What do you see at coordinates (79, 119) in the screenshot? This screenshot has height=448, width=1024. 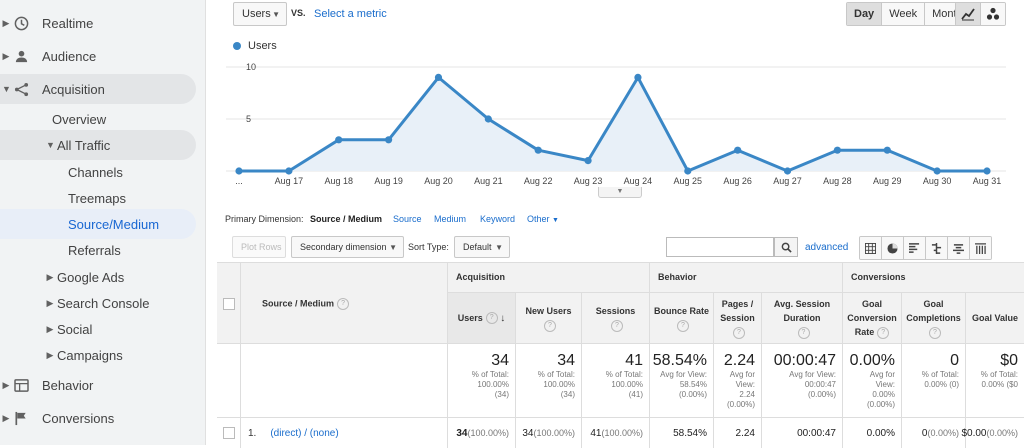 I see `sidebar-item-overview: Overview` at bounding box center [79, 119].